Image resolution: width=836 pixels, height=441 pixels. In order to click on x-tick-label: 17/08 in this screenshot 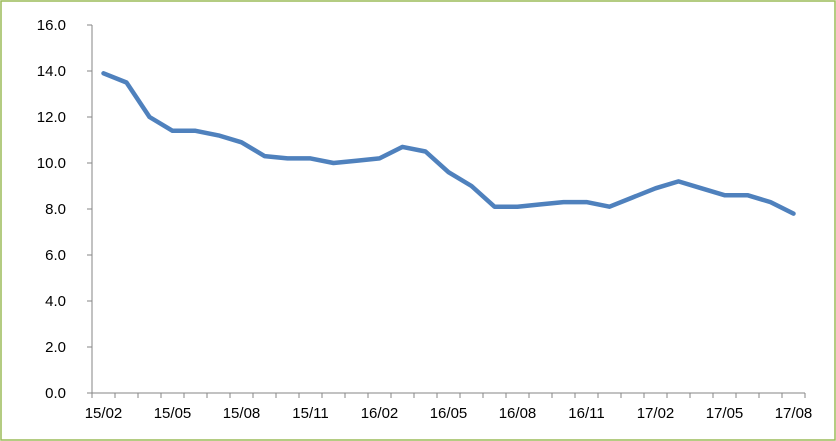, I will do `click(794, 413)`.